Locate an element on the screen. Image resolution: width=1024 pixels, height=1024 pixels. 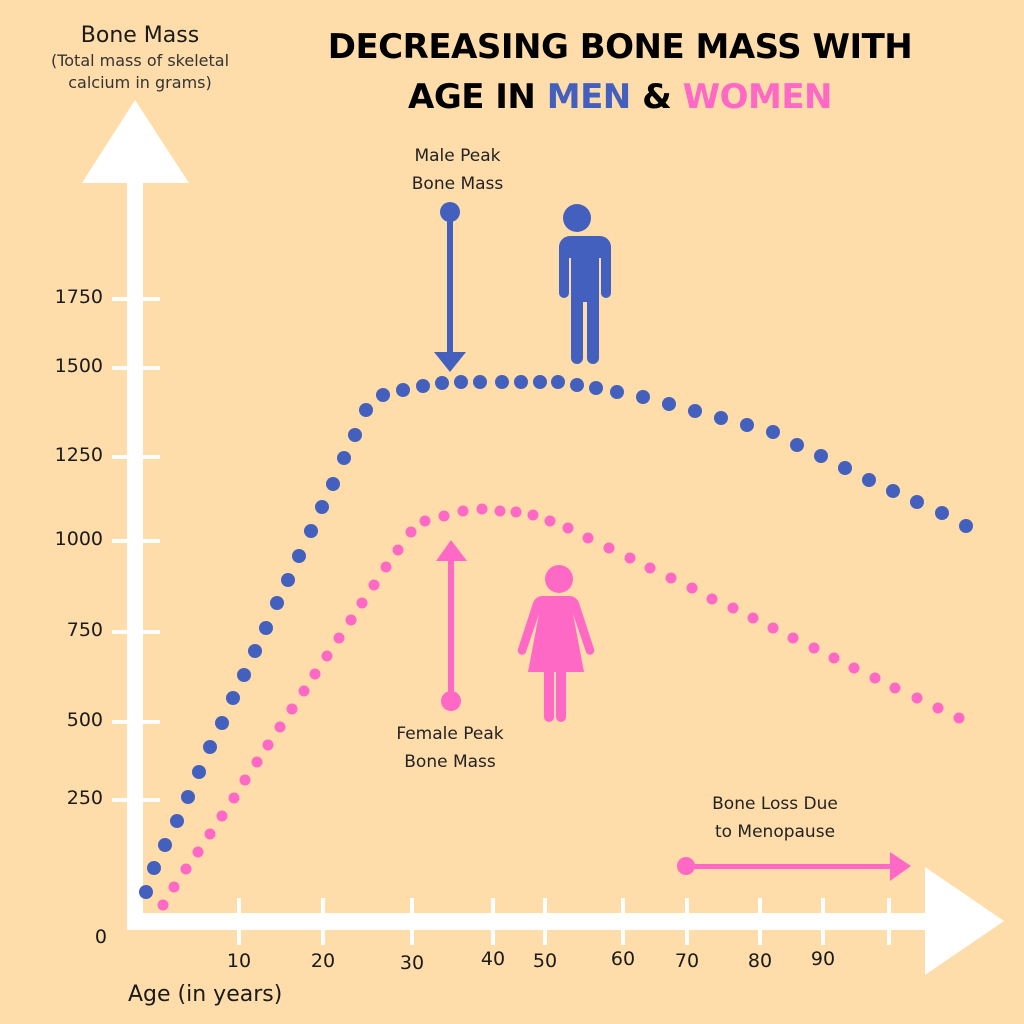
x-tick-label: 50 is located at coordinates (545, 961).